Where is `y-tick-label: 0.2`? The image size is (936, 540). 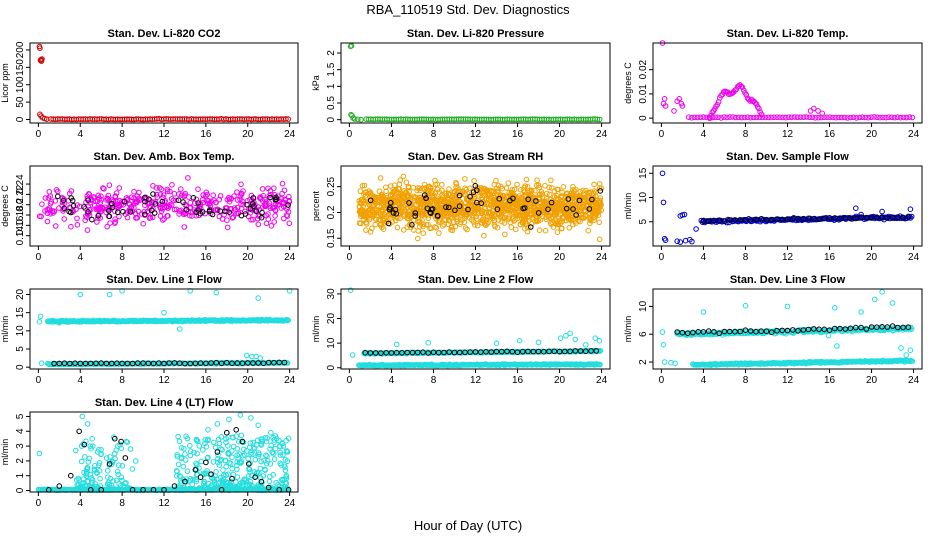 y-tick-label: 0.2 is located at coordinates (331, 212).